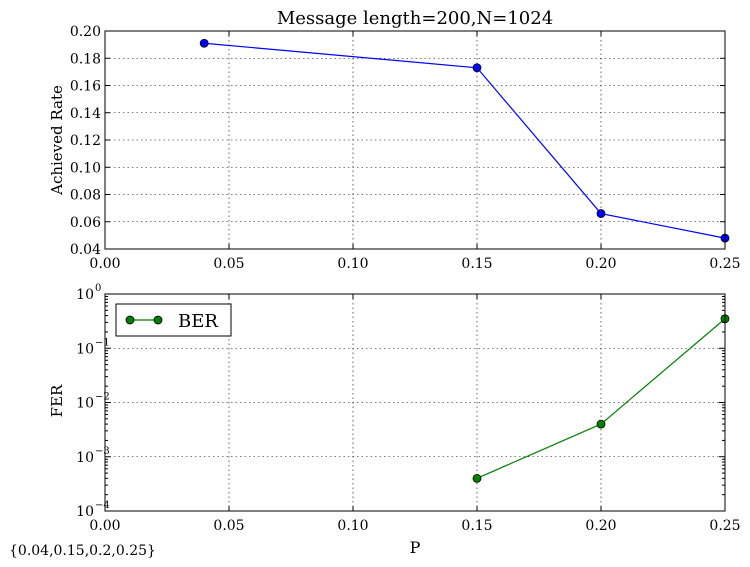 This screenshot has width=750, height=567. Describe the element at coordinates (104, 264) in the screenshot. I see `top-x-tick-label: 0.00` at that location.